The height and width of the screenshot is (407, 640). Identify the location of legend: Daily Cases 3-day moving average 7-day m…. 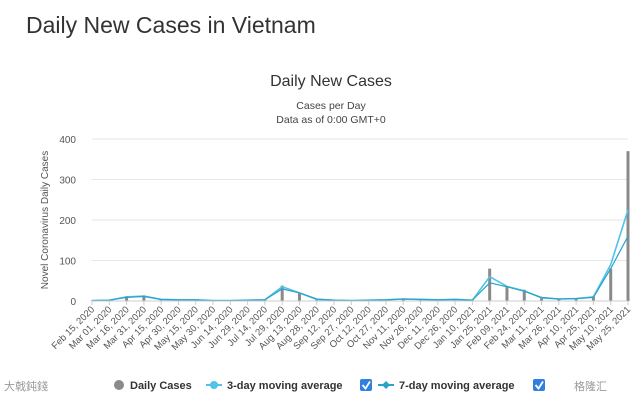
(329, 385).